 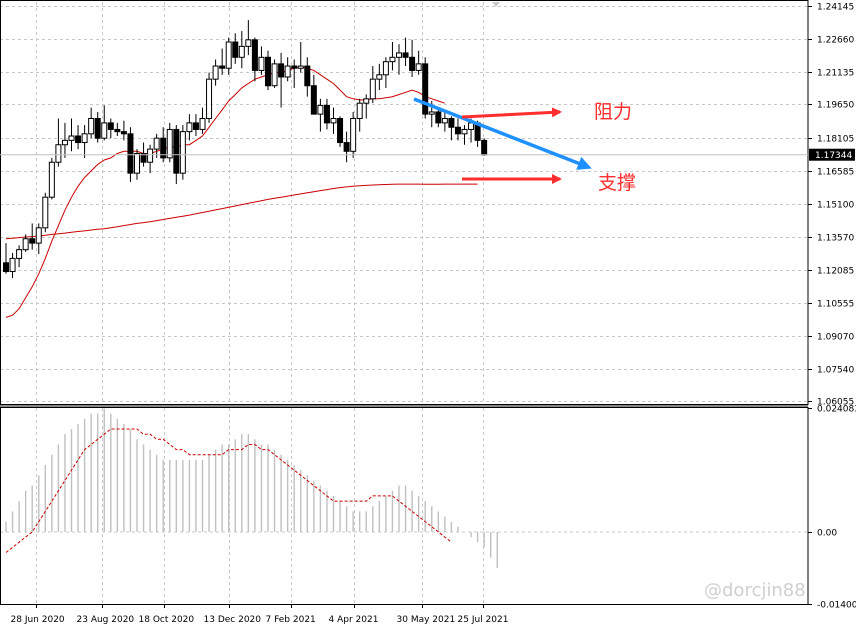 I want to click on shift-marker-icon, so click(x=496, y=4).